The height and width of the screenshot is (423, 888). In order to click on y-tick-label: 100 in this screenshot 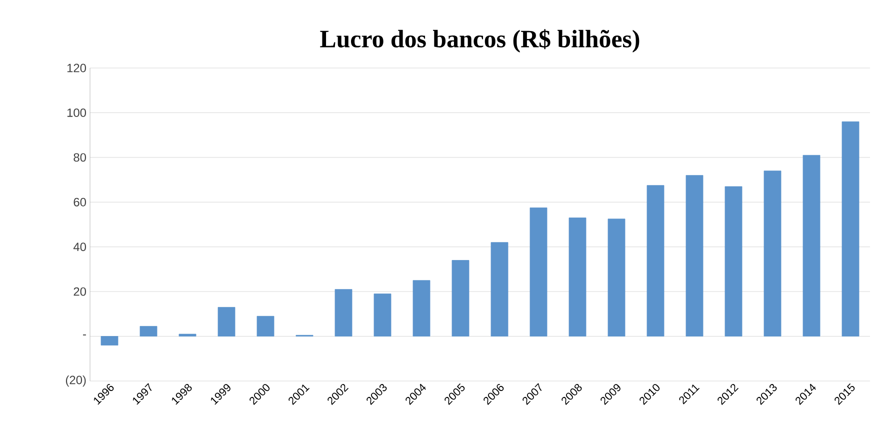, I will do `click(76, 112)`.